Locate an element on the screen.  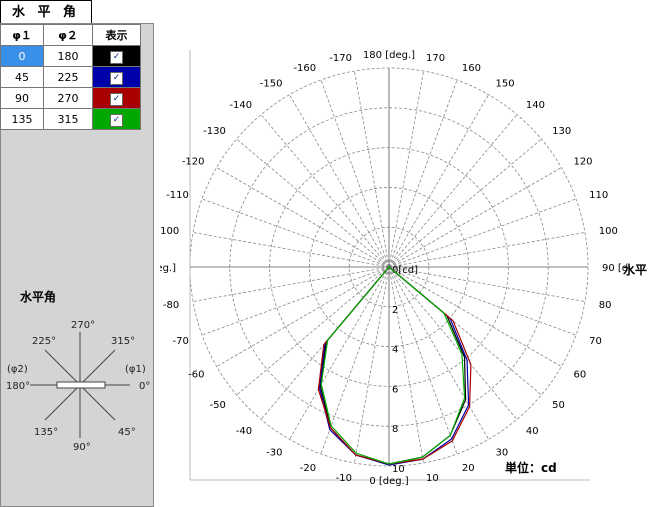
phi1-cell: 90 is located at coordinates (22, 98).